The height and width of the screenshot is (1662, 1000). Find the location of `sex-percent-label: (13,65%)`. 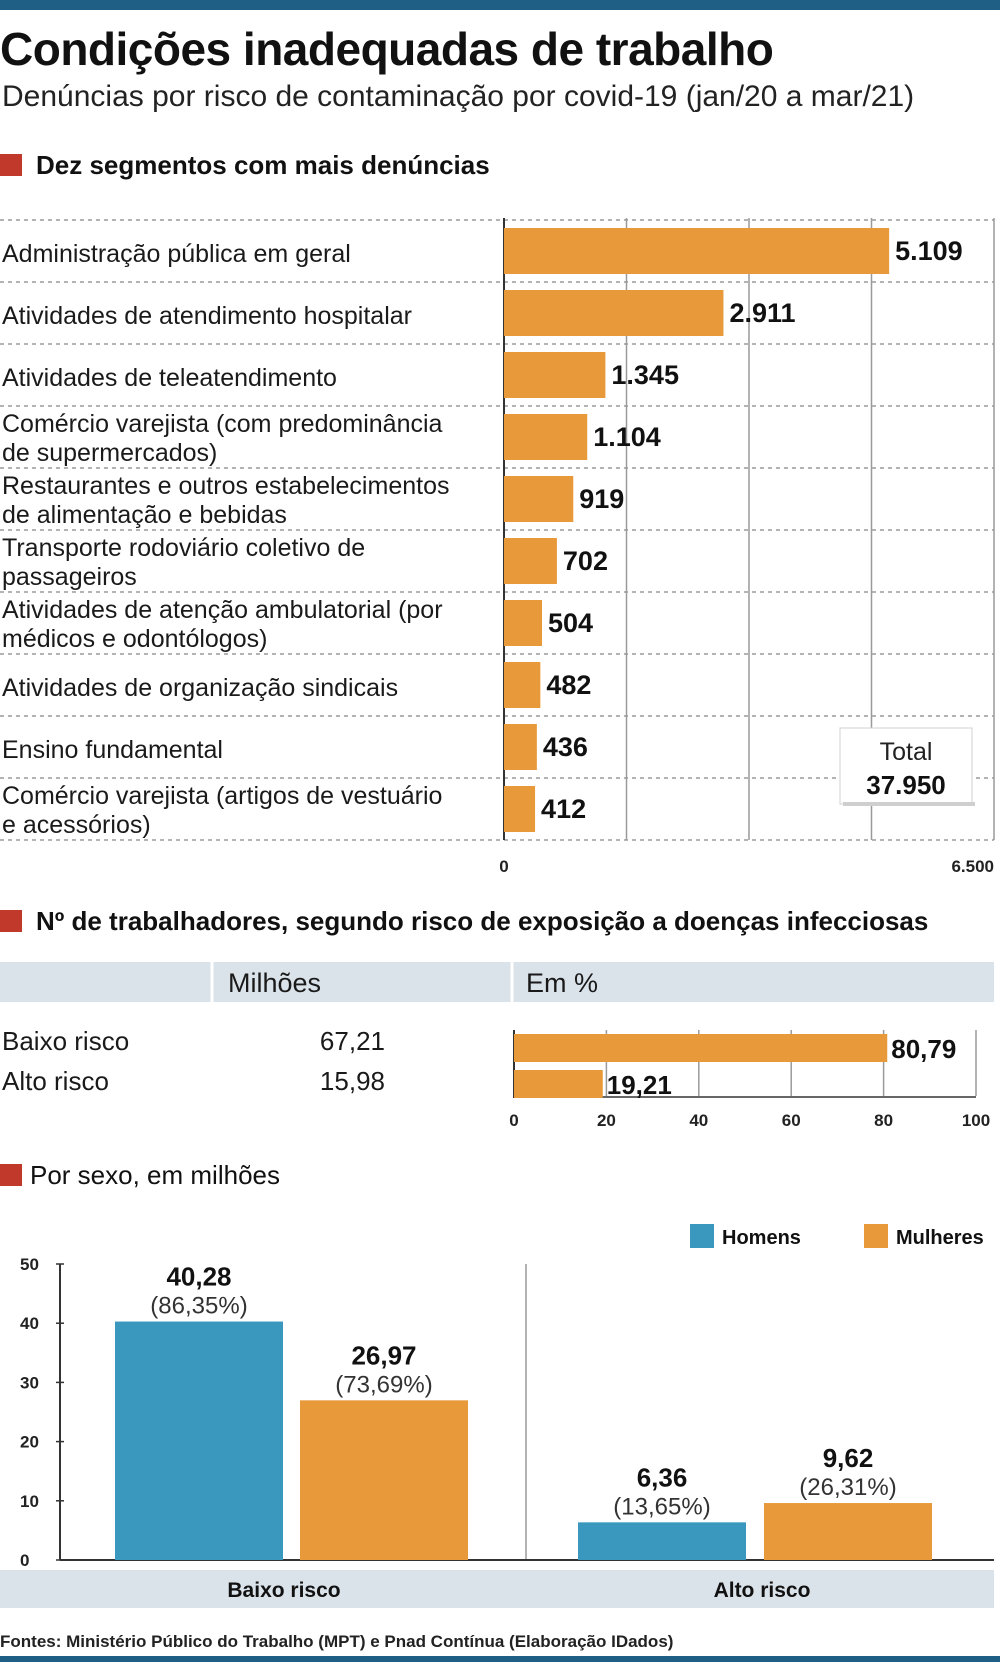

sex-percent-label: (13,65%) is located at coordinates (661, 1506).